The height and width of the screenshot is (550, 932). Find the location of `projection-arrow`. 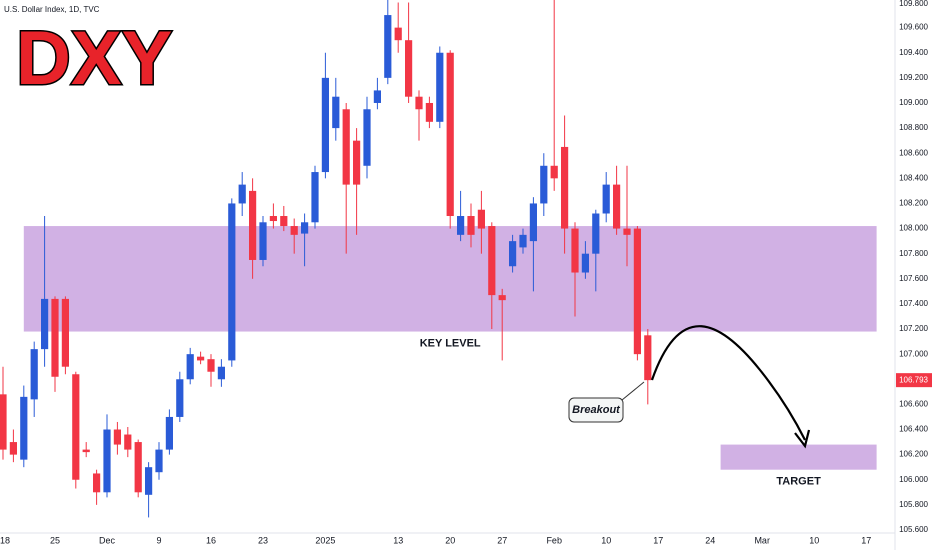

projection-arrow is located at coordinates (728, 383).